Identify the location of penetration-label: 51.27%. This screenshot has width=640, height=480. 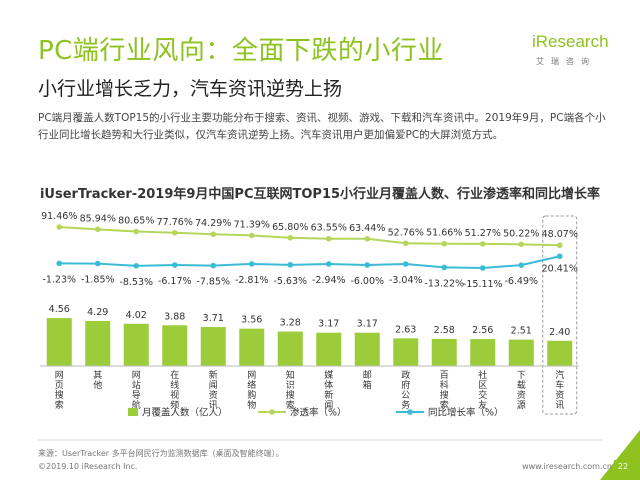
(483, 233).